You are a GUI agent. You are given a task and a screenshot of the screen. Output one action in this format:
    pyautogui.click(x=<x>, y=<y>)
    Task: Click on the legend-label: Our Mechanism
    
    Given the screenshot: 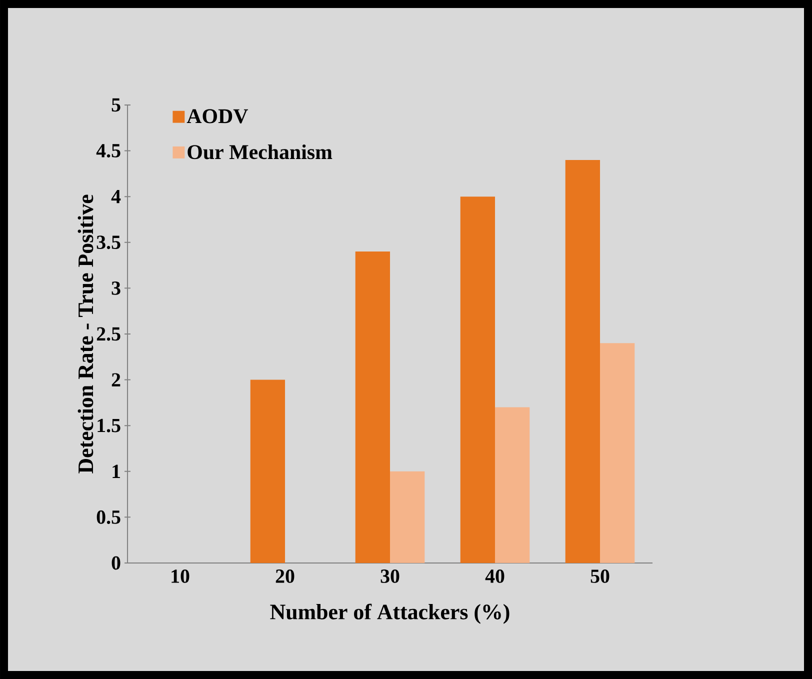 What is the action you would take?
    pyautogui.click(x=260, y=152)
    